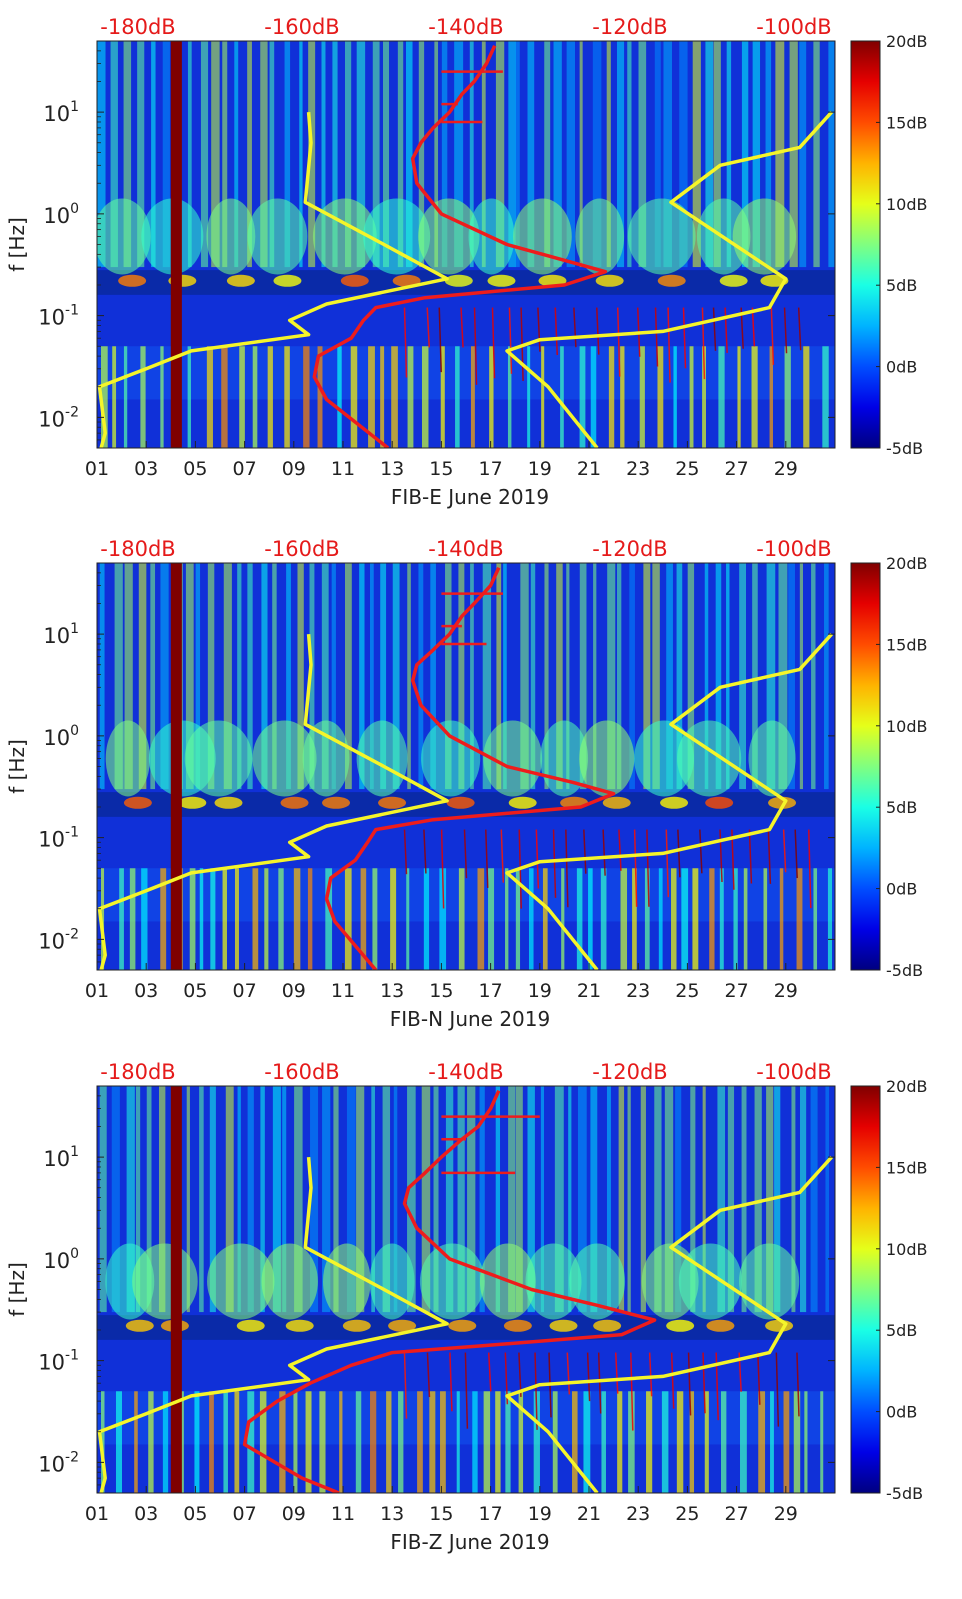  What do you see at coordinates (146, 991) in the screenshot?
I see `x-tick-label: 03` at bounding box center [146, 991].